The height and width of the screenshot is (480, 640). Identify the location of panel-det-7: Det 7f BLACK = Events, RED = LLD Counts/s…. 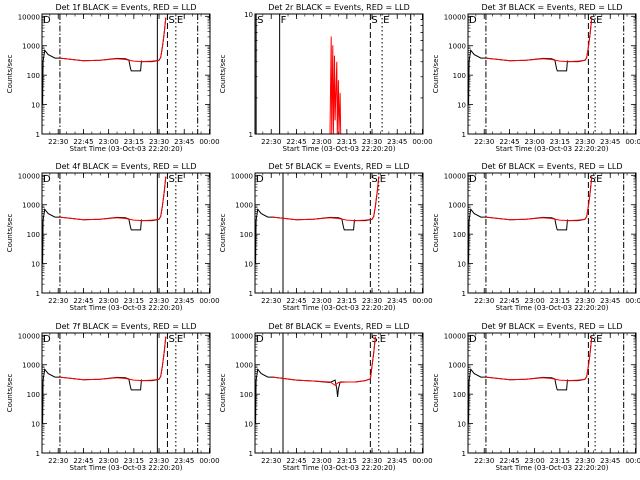
(113, 397).